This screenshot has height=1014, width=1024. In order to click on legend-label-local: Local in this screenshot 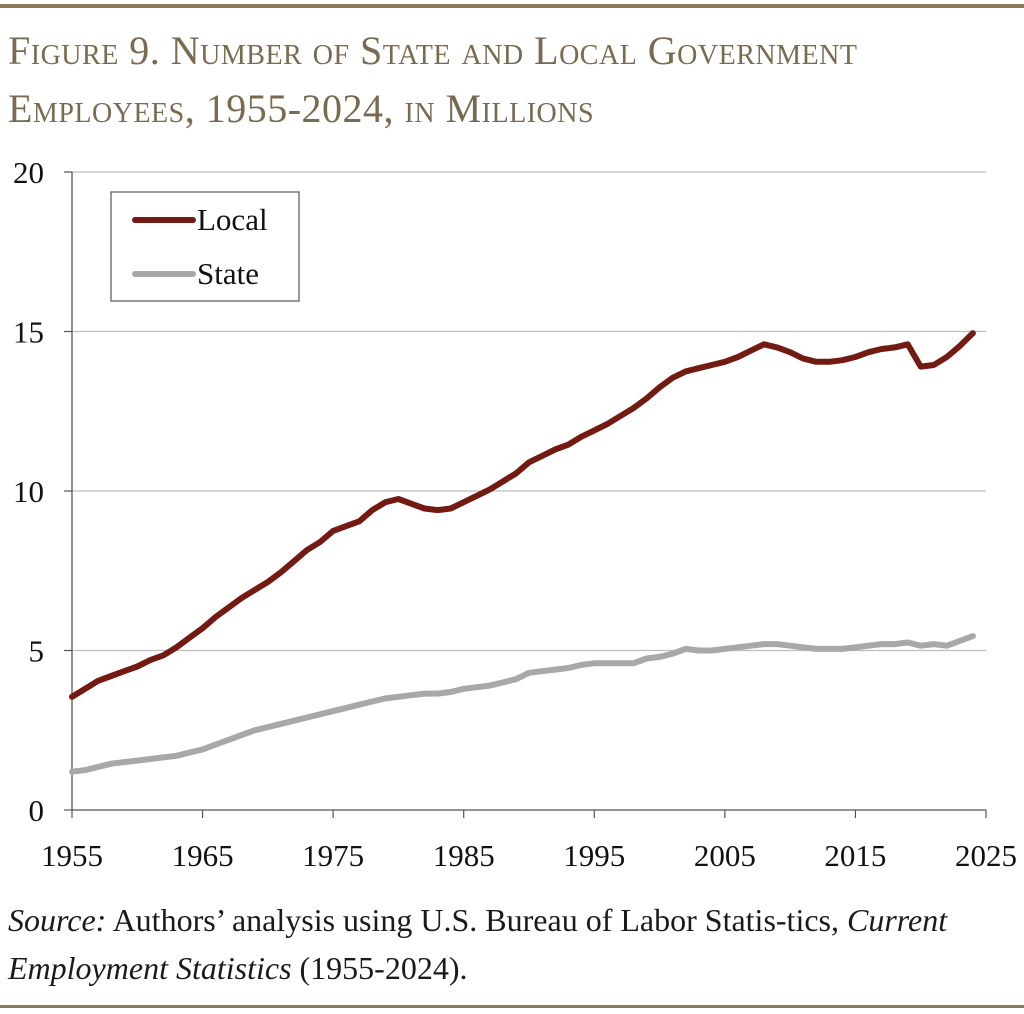, I will do `click(232, 219)`.